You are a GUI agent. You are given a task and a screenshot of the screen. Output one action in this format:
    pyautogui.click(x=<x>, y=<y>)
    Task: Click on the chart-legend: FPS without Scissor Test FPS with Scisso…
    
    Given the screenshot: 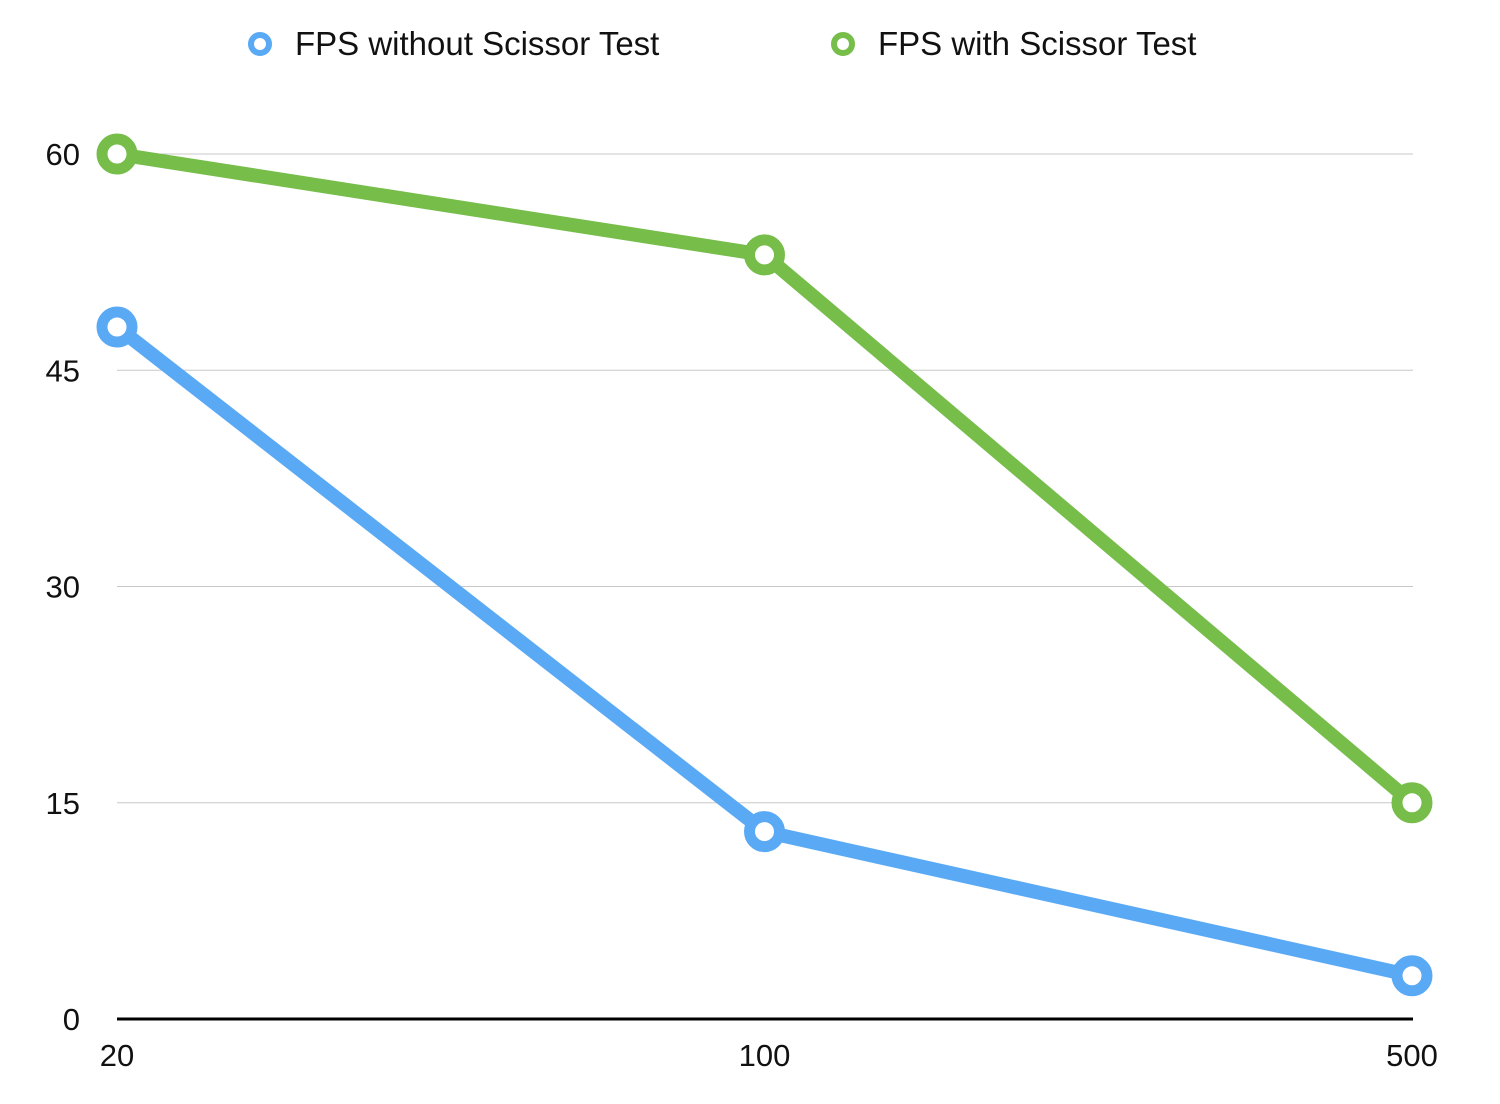 What is the action you would take?
    pyautogui.click(x=750, y=44)
    